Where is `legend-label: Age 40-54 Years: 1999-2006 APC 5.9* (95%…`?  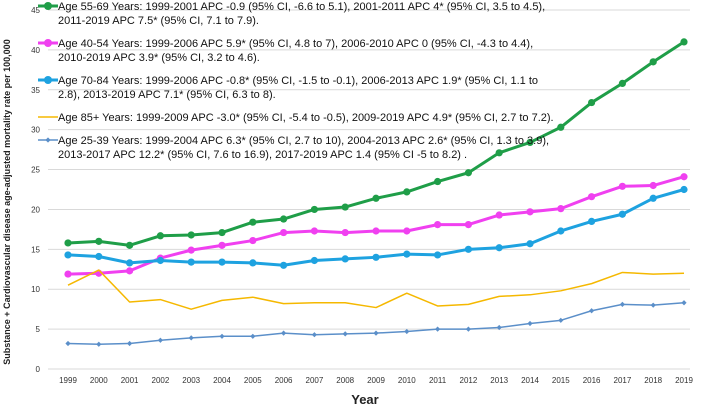 legend-label: Age 40-54 Years: 1999-2006 APC 5.9* (95%… is located at coordinates (295, 44).